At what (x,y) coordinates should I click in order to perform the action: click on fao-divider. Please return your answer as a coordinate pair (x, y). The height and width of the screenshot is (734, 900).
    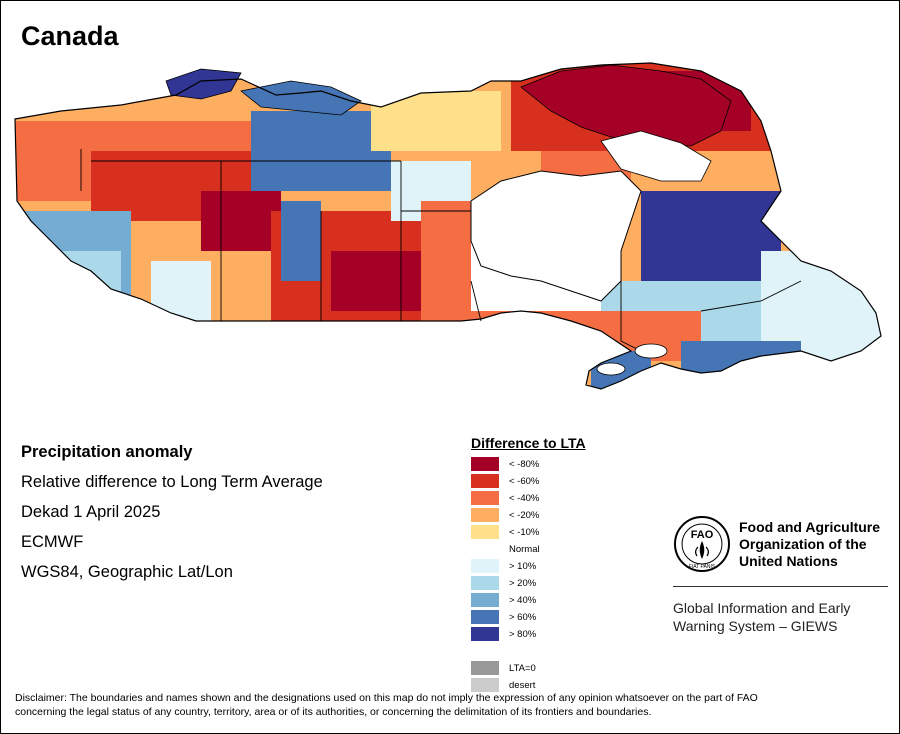
    Looking at the image, I should click on (780, 586).